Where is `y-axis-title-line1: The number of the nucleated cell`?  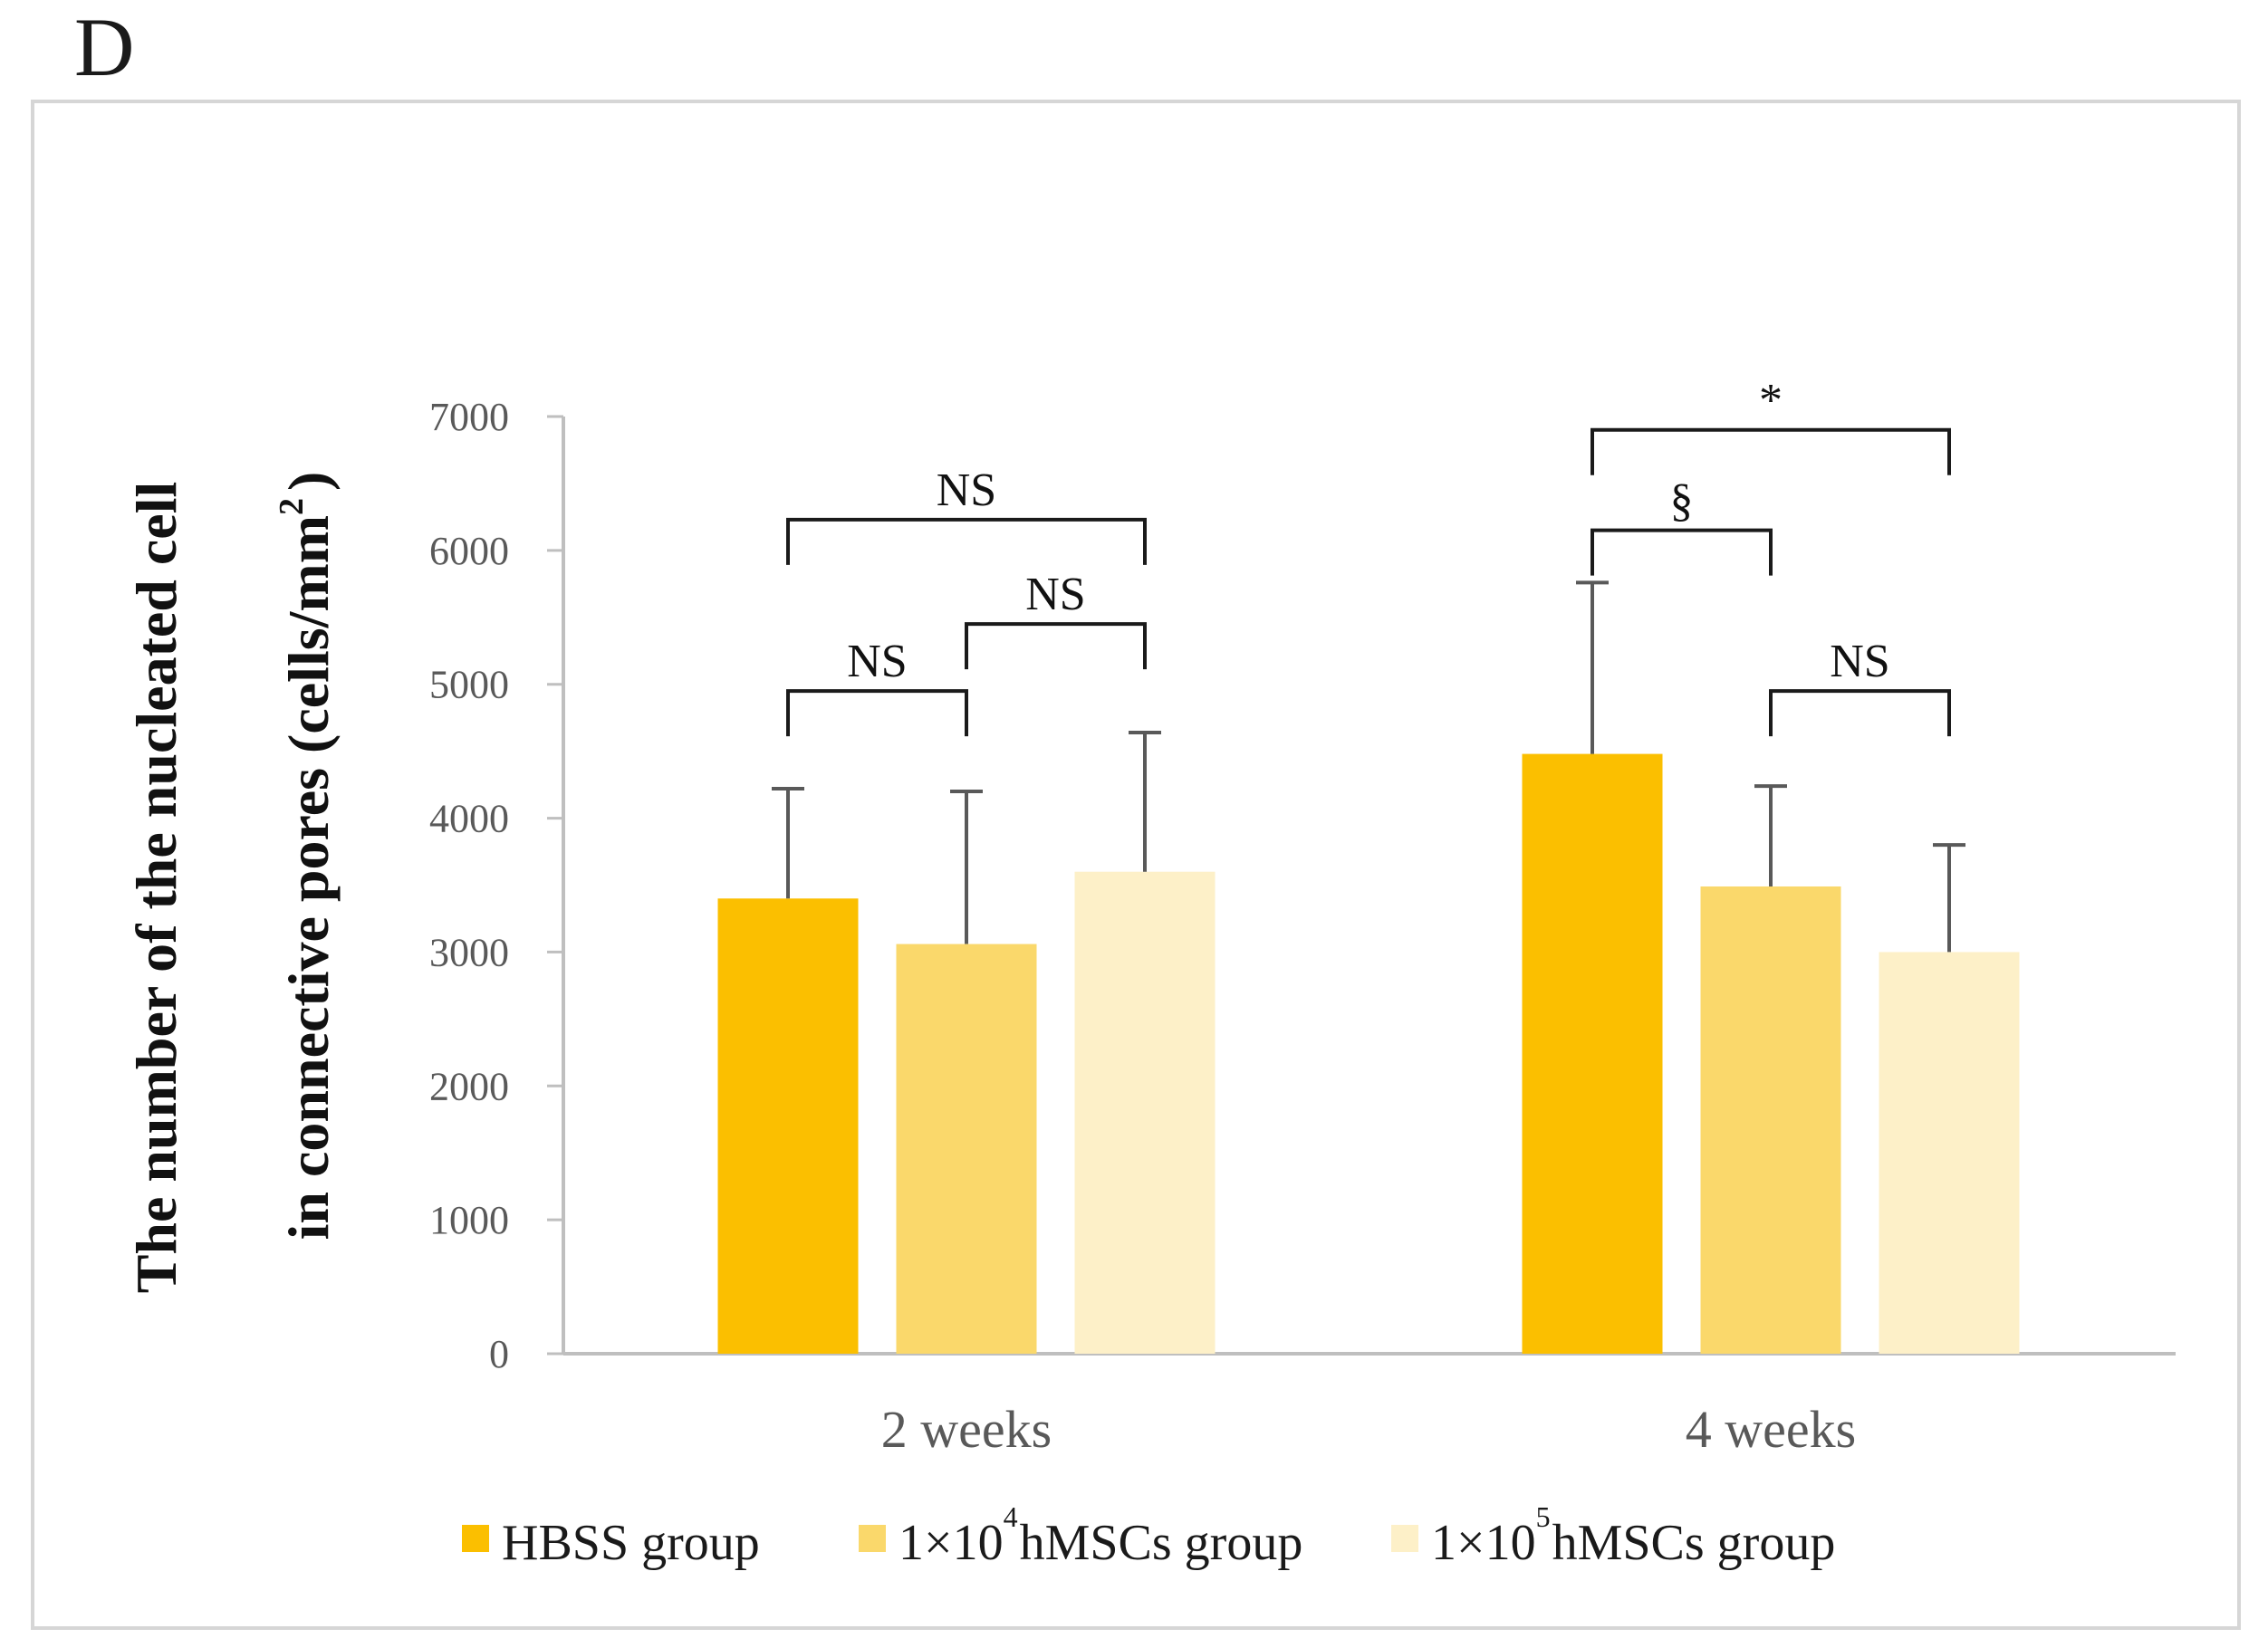 y-axis-title-line1: The number of the nucleated cell is located at coordinates (156, 888).